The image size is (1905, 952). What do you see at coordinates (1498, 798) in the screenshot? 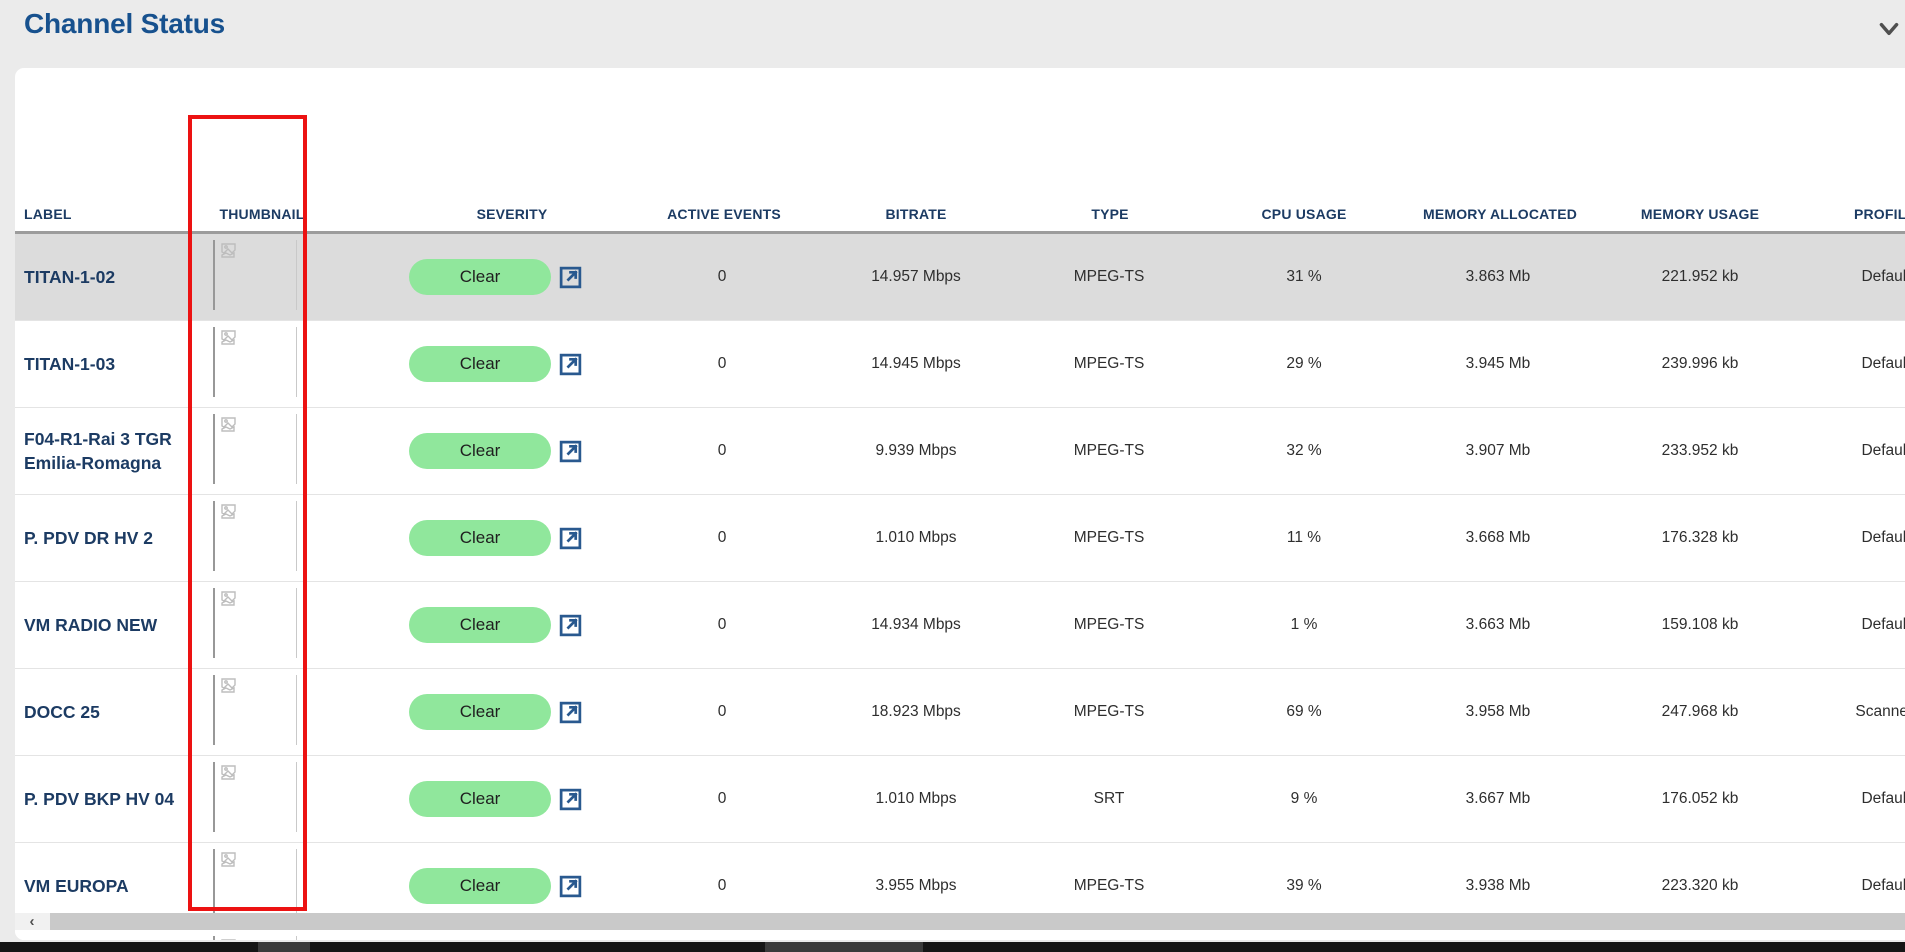
I see `memory-allocated-value: 3.667 Mb` at bounding box center [1498, 798].